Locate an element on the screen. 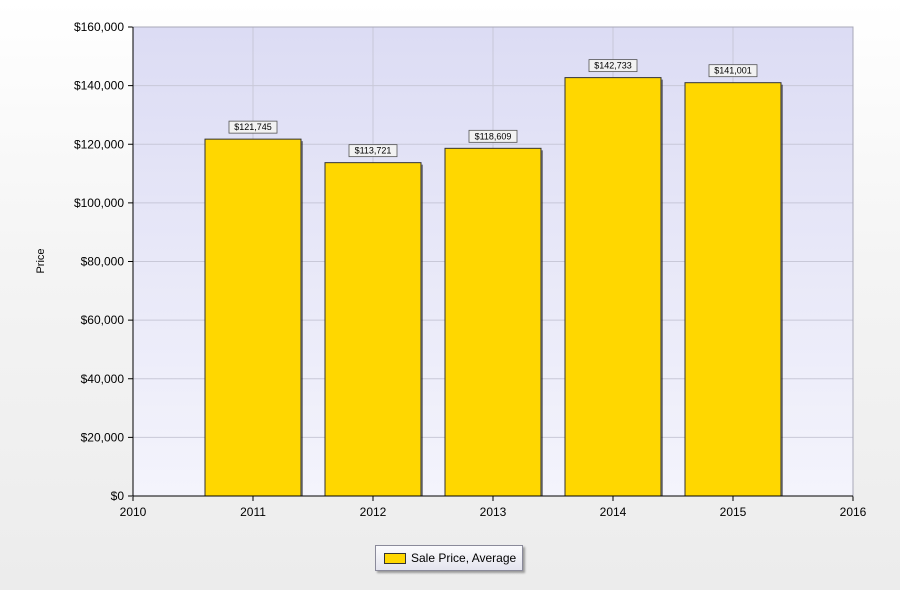 The height and width of the screenshot is (590, 900). x-tick-label: 2011 is located at coordinates (253, 512).